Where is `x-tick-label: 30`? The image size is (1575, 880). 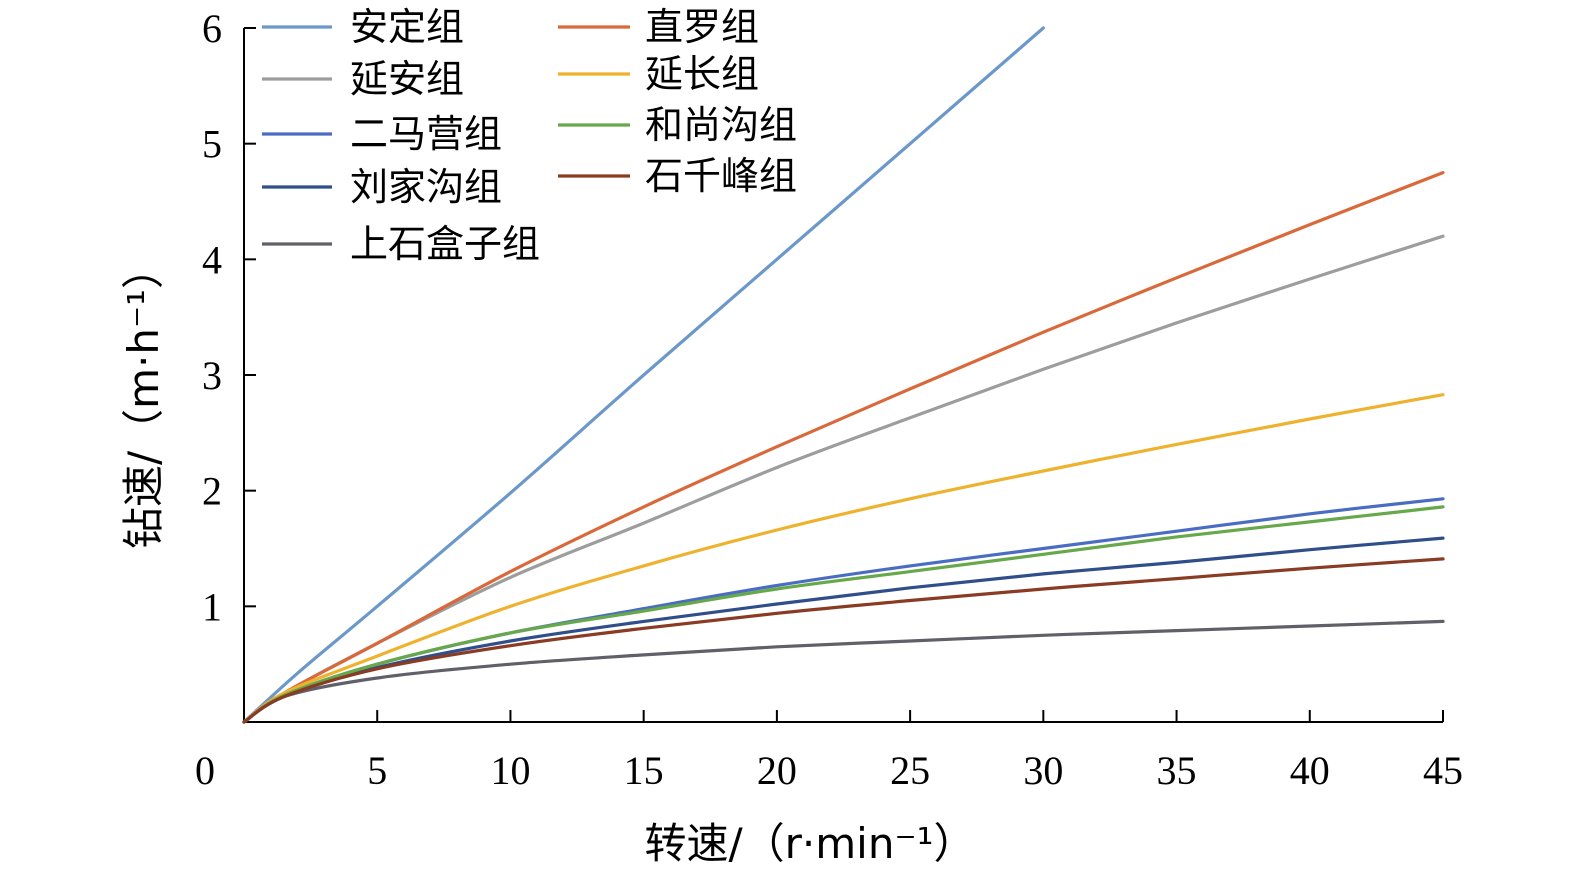 x-tick-label: 30 is located at coordinates (1043, 770).